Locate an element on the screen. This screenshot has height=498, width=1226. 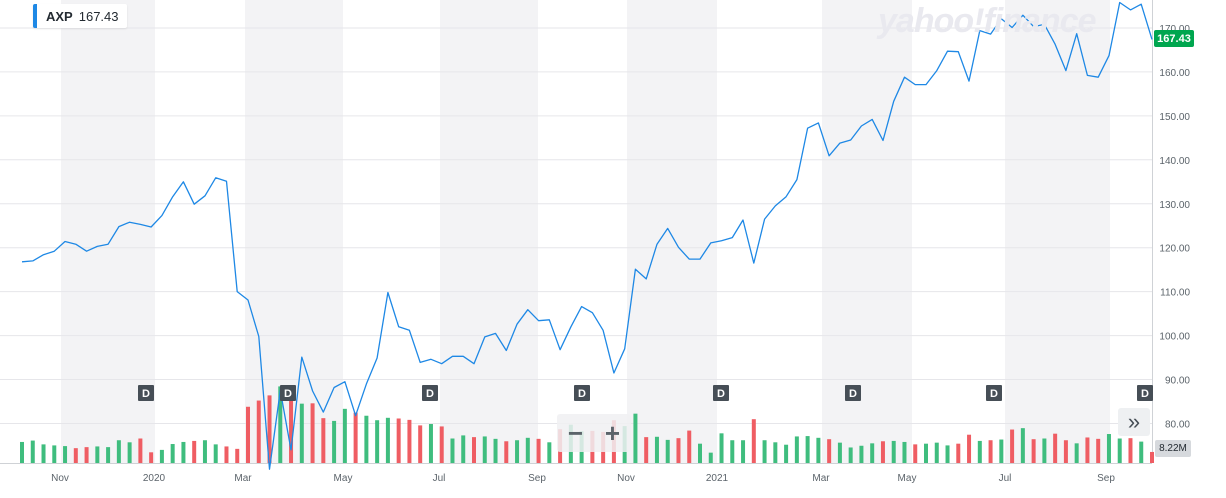
zoom-in-button: + is located at coordinates (612, 432).